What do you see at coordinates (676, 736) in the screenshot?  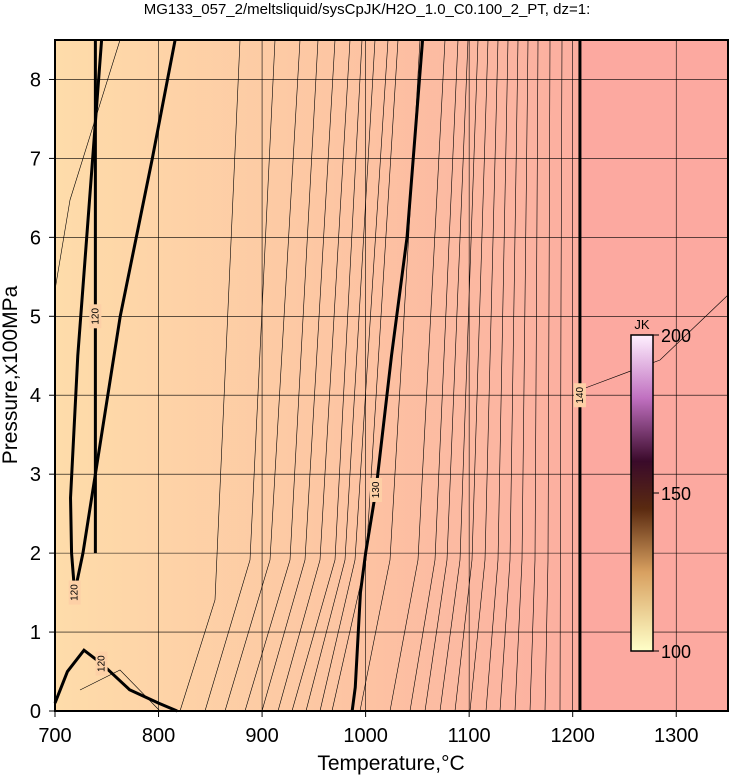 I see `x-tick-label: 1300` at bounding box center [676, 736].